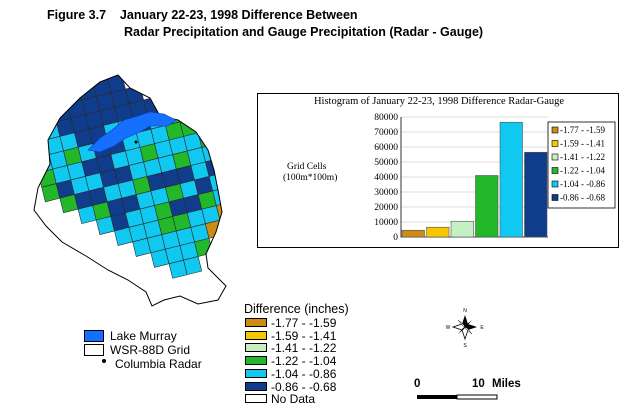 The width and height of the screenshot is (635, 414). I want to click on hist-ylabel-line1: Grid Cells, so click(307, 167).